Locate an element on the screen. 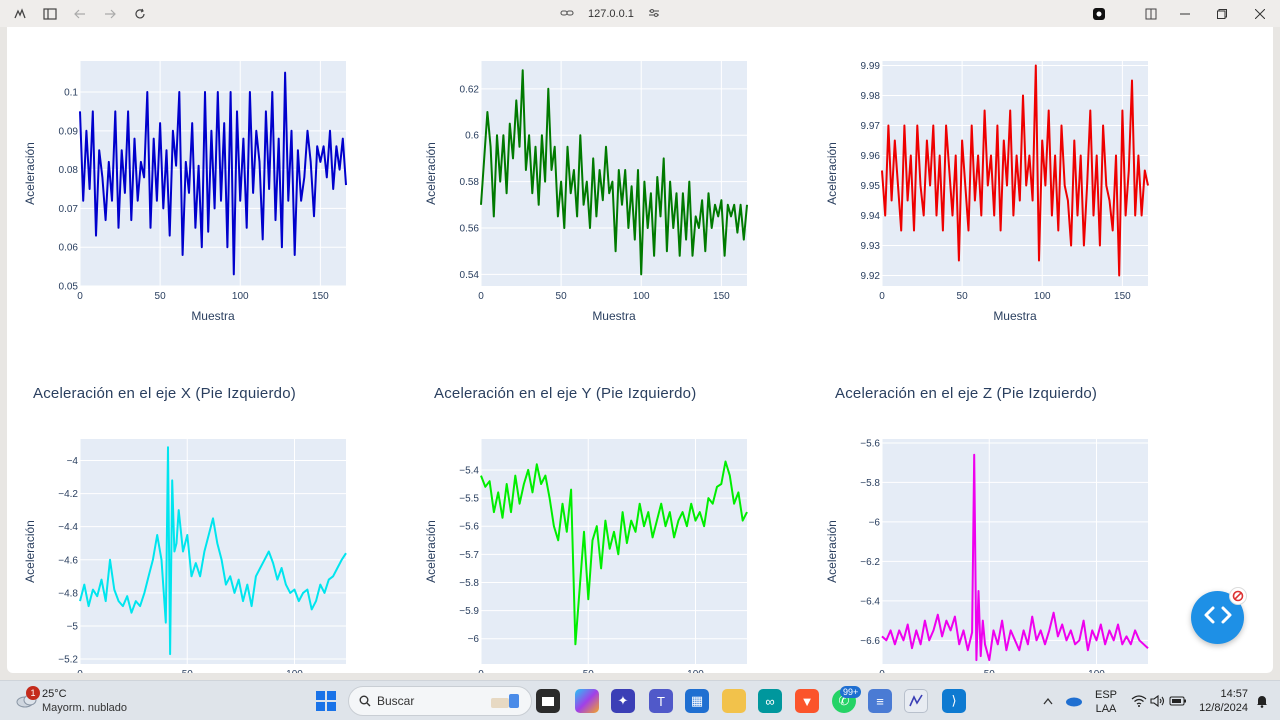 The image size is (1280, 720). clock-date: 12/8/2024 is located at coordinates (1223, 708).